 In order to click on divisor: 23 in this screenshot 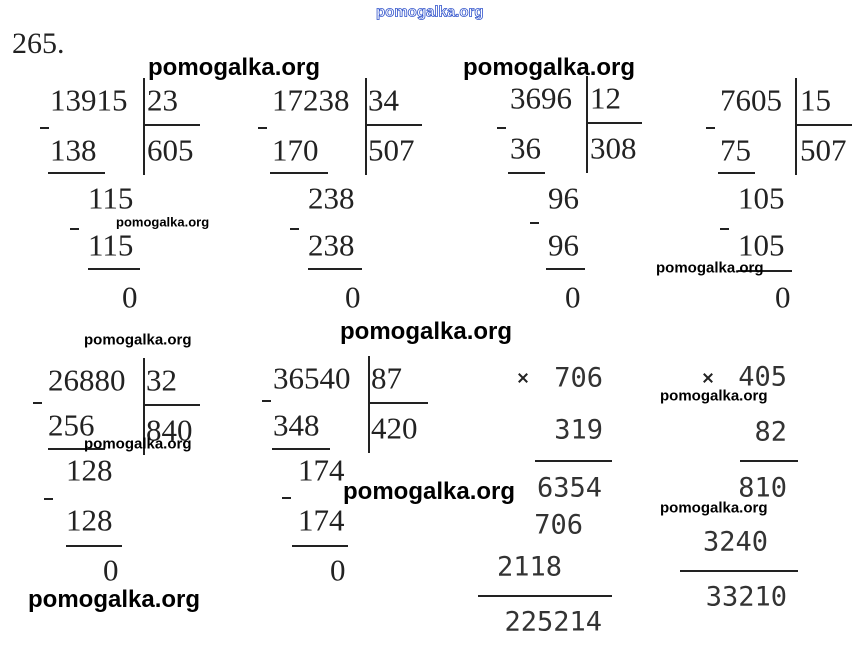, I will do `click(162, 100)`.